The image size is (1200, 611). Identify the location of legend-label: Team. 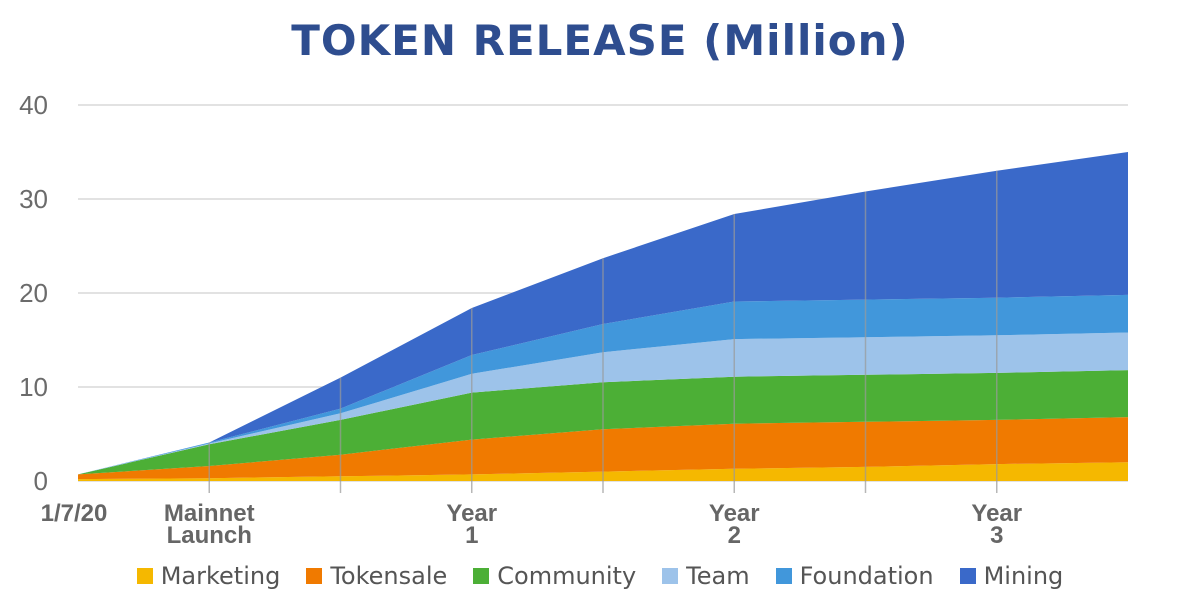
(718, 576).